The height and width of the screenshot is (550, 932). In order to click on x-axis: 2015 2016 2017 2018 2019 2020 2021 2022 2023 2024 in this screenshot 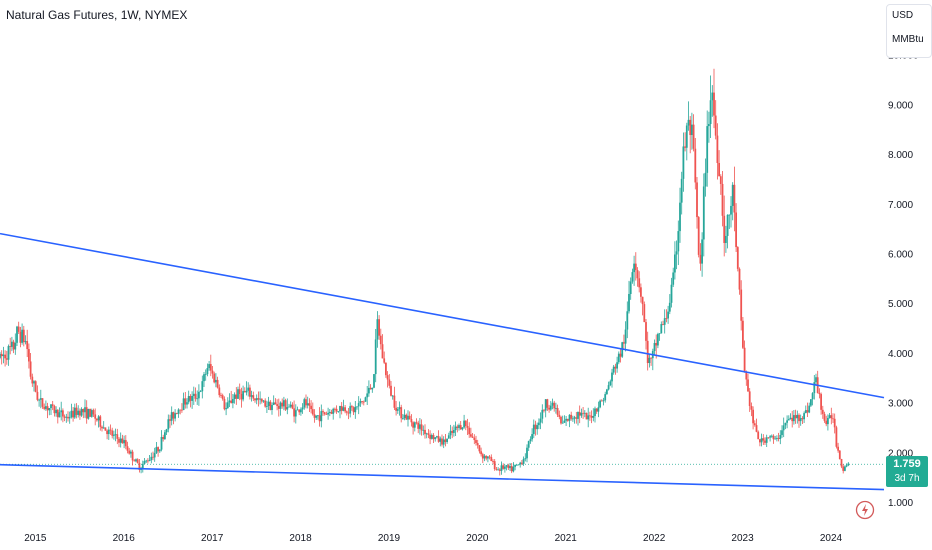, I will do `click(433, 538)`.